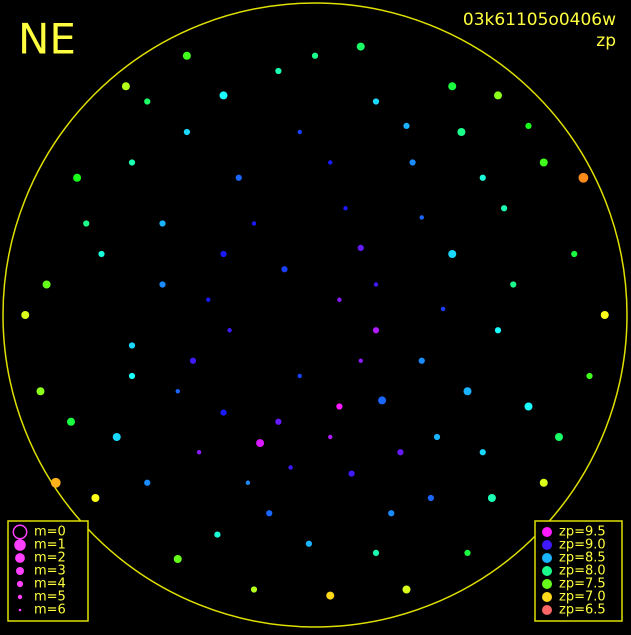 The image size is (631, 635). Describe the element at coordinates (582, 597) in the screenshot. I see `zp-legend-label: zp=7.0` at that location.